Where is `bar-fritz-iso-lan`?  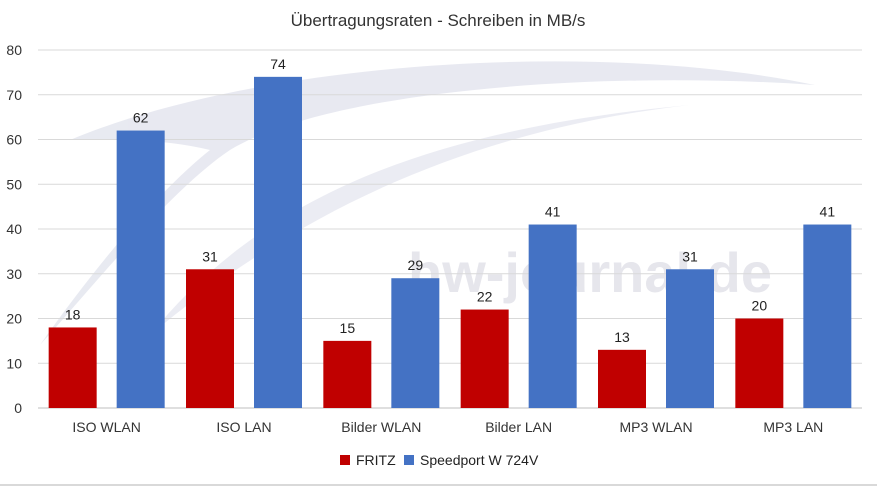
bar-fritz-iso-lan is located at coordinates (210, 338).